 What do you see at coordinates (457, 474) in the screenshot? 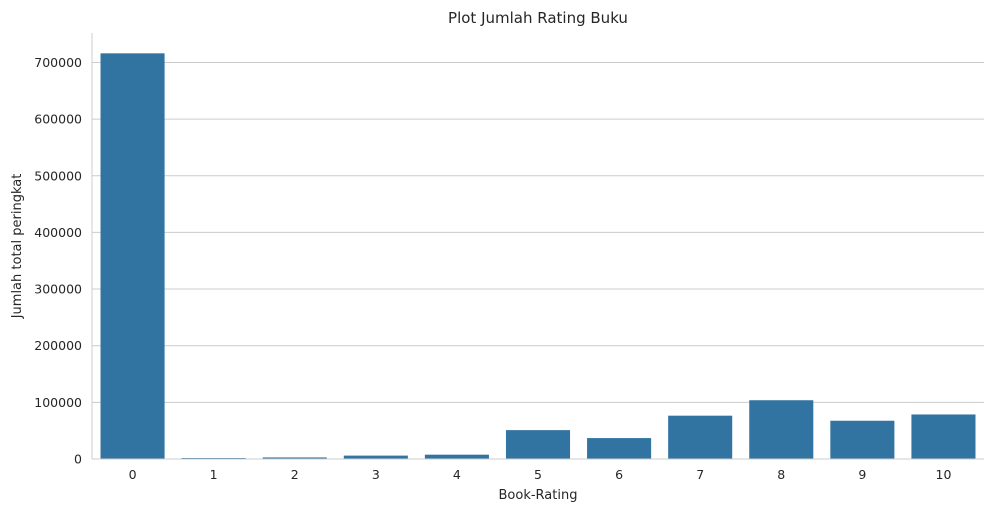
I see `x-tick-label: 4` at bounding box center [457, 474].